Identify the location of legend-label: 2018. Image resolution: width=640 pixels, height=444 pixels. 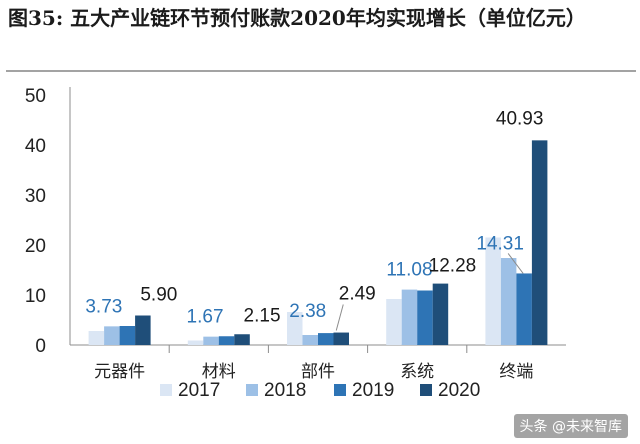
(285, 390).